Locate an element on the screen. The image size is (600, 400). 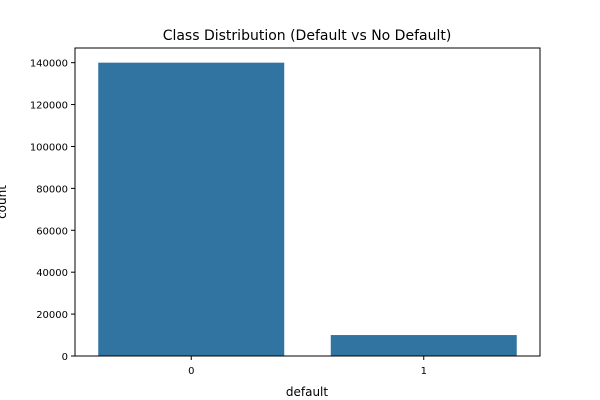
y-axis: 0 20000 40000 60000 80000 100000 120000 140000 is located at coordinates (52, 211).